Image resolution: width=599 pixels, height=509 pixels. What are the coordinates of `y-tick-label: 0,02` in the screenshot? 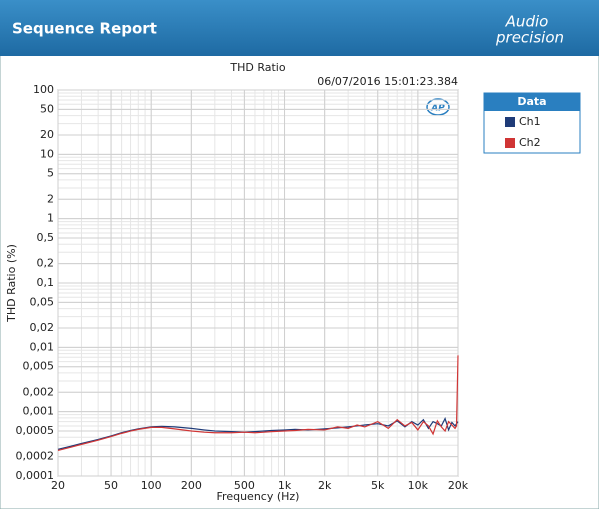 It's located at (42, 327).